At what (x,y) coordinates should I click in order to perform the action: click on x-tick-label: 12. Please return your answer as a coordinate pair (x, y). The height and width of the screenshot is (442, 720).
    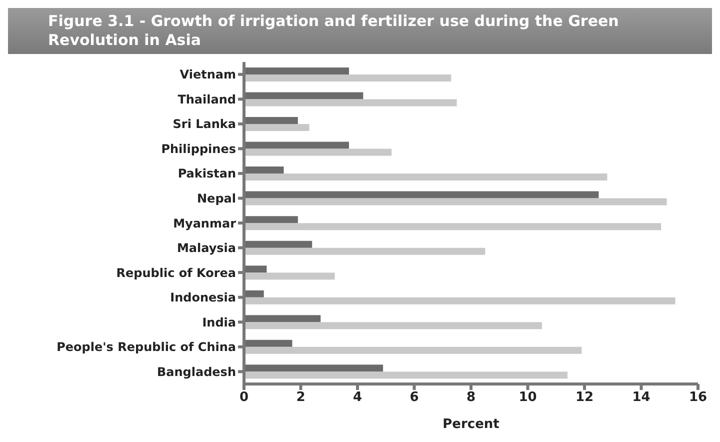
    Looking at the image, I should click on (584, 398).